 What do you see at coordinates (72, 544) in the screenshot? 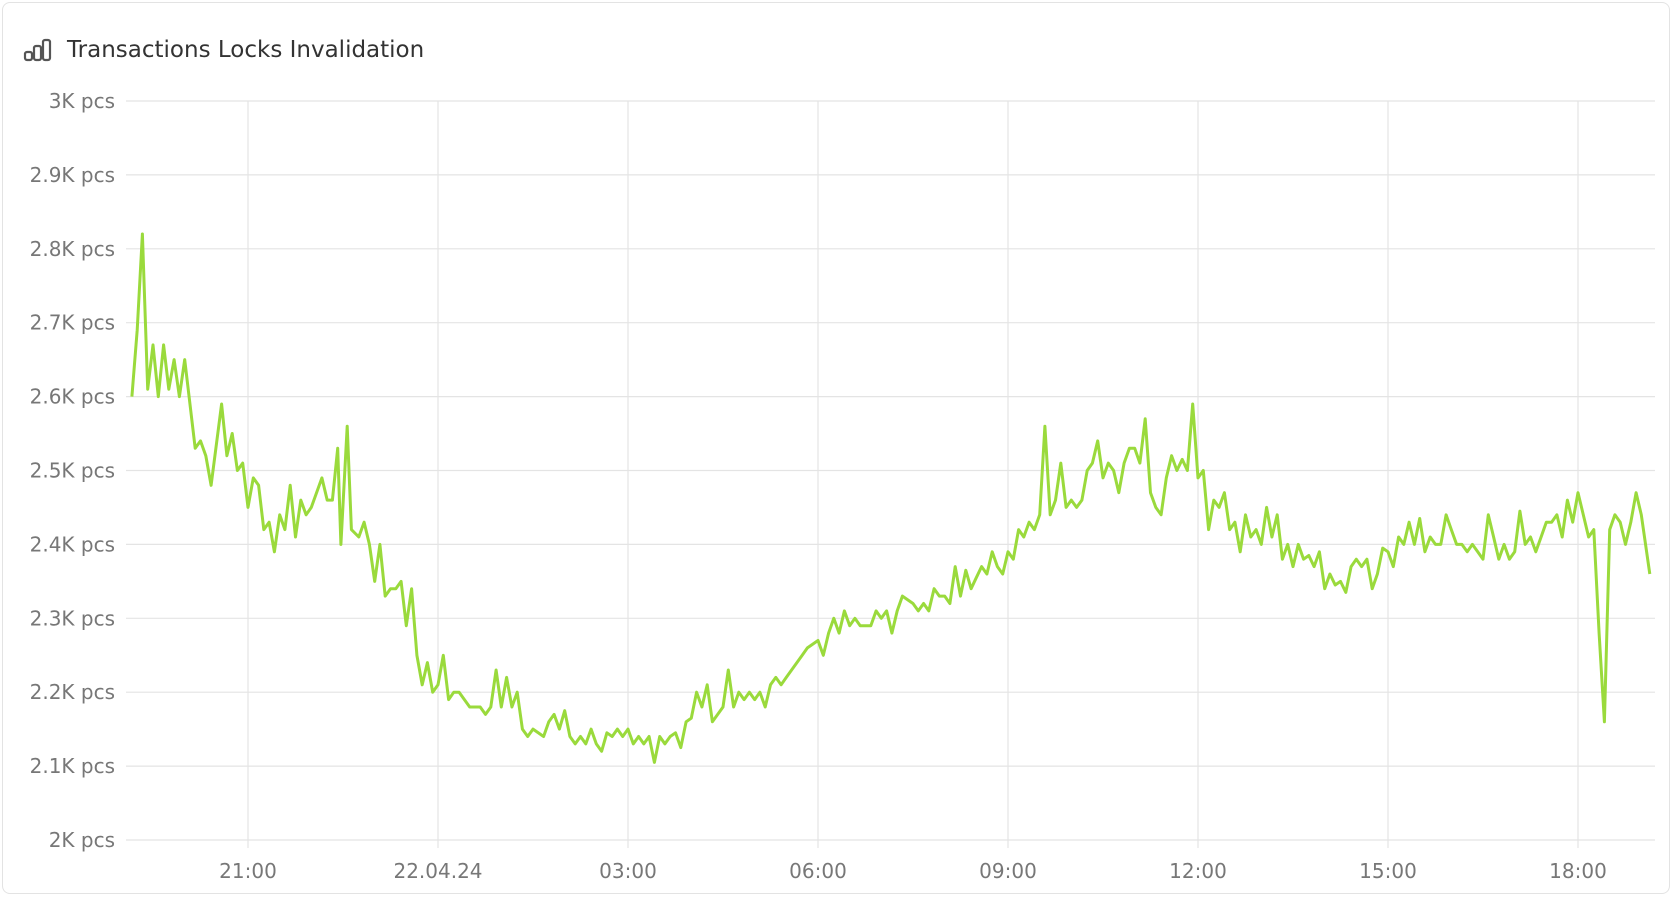
I see `y-tick-label: 2.4K pcs` at bounding box center [72, 544].